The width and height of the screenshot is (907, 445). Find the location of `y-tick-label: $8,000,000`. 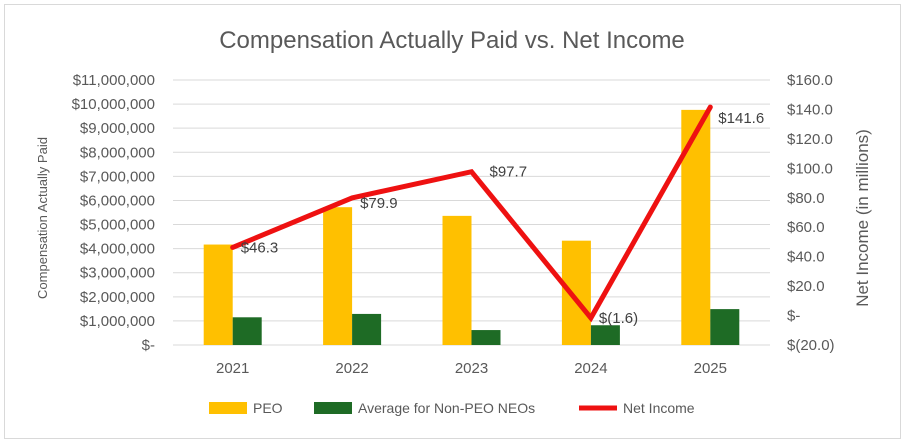

y-tick-label: $8,000,000 is located at coordinates (117, 152).